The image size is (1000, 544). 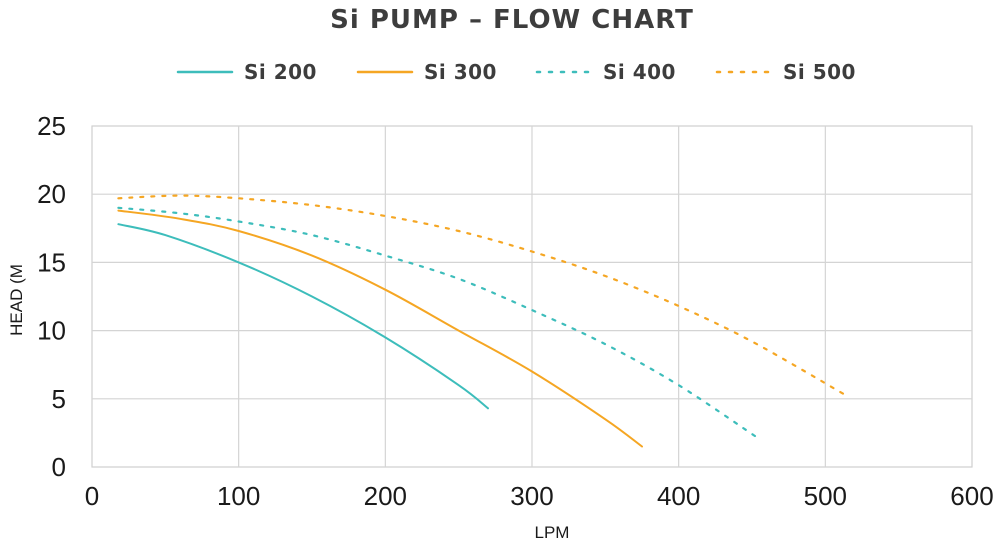 I want to click on legend-label: Si 300, so click(x=460, y=72).